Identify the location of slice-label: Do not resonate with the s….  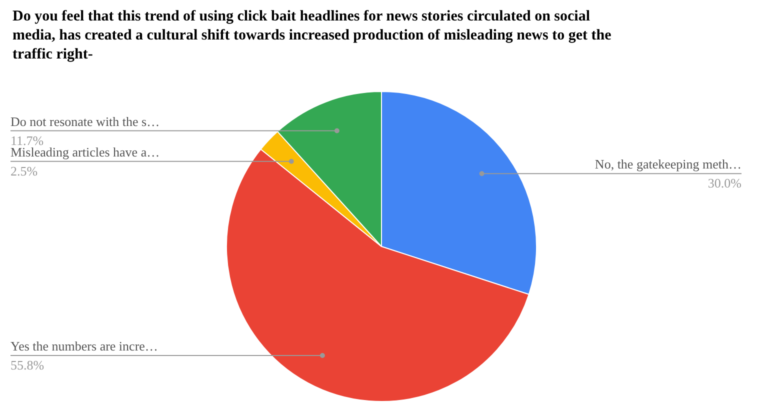
(85, 121).